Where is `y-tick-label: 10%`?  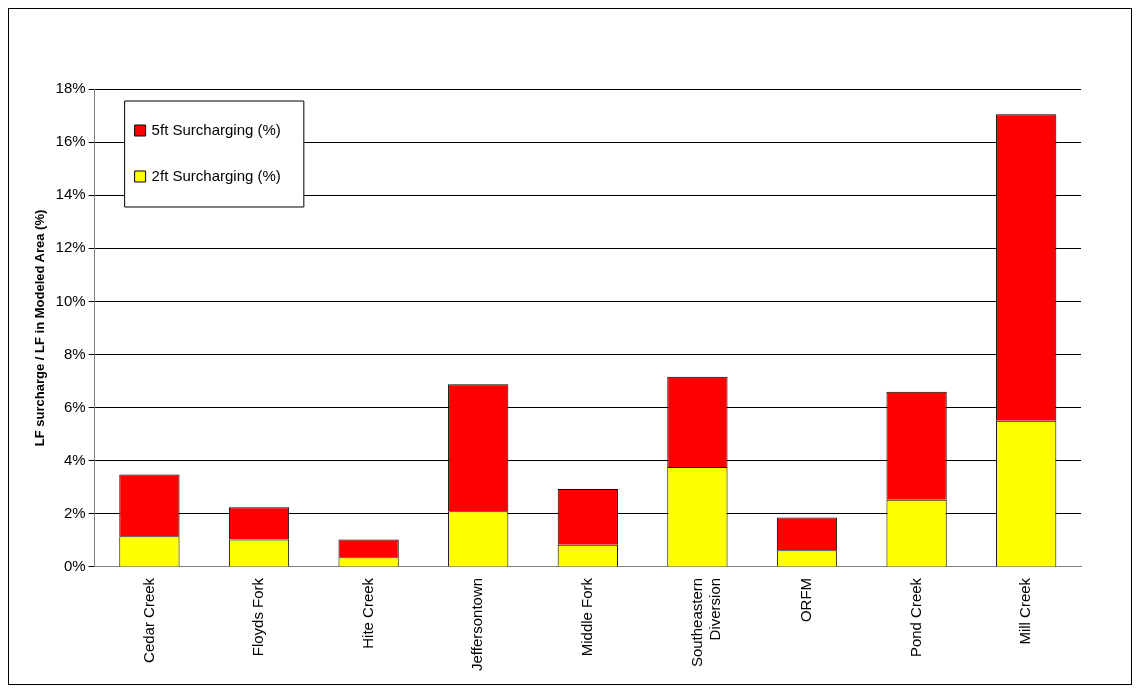 y-tick-label: 10% is located at coordinates (70, 300).